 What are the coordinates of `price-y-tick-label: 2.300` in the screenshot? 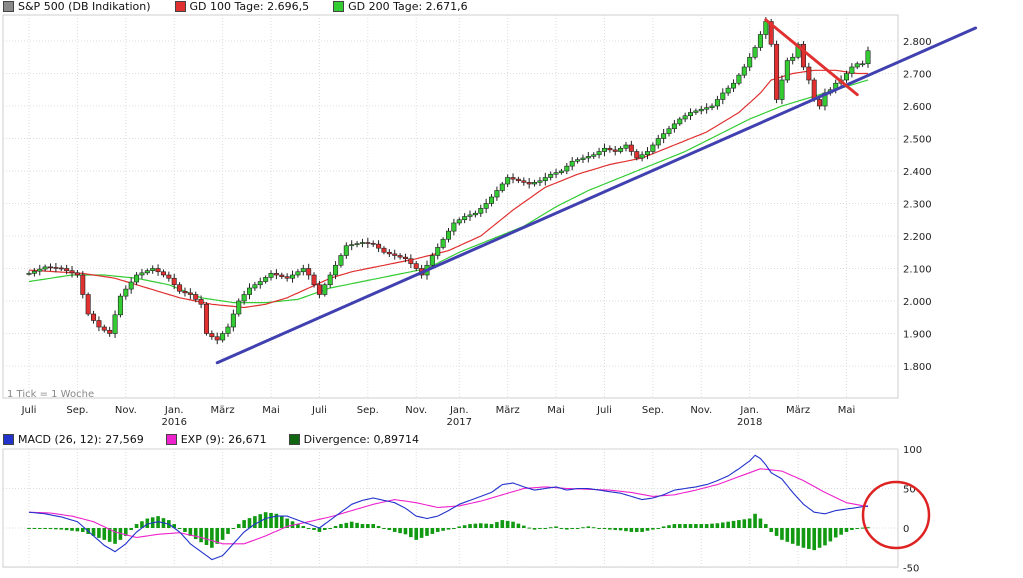 It's located at (917, 205).